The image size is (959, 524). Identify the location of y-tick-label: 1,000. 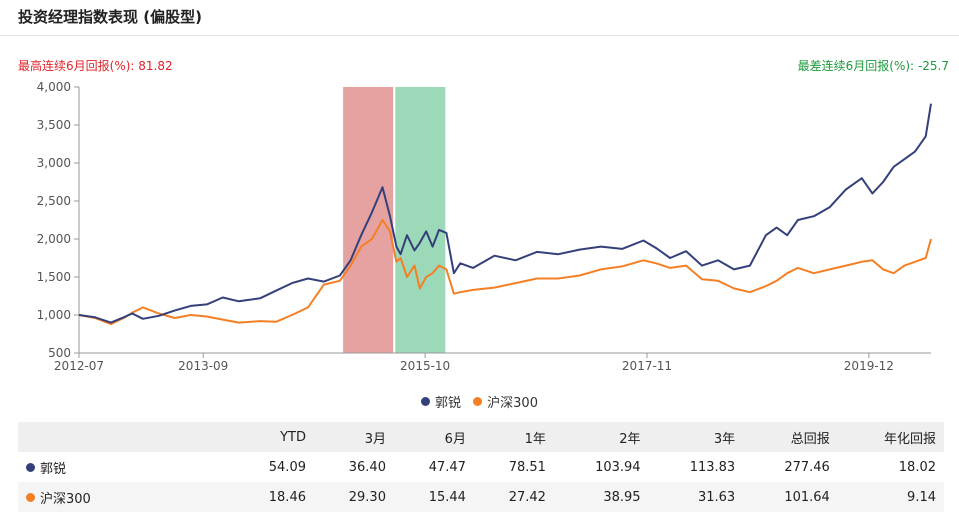
(54, 315).